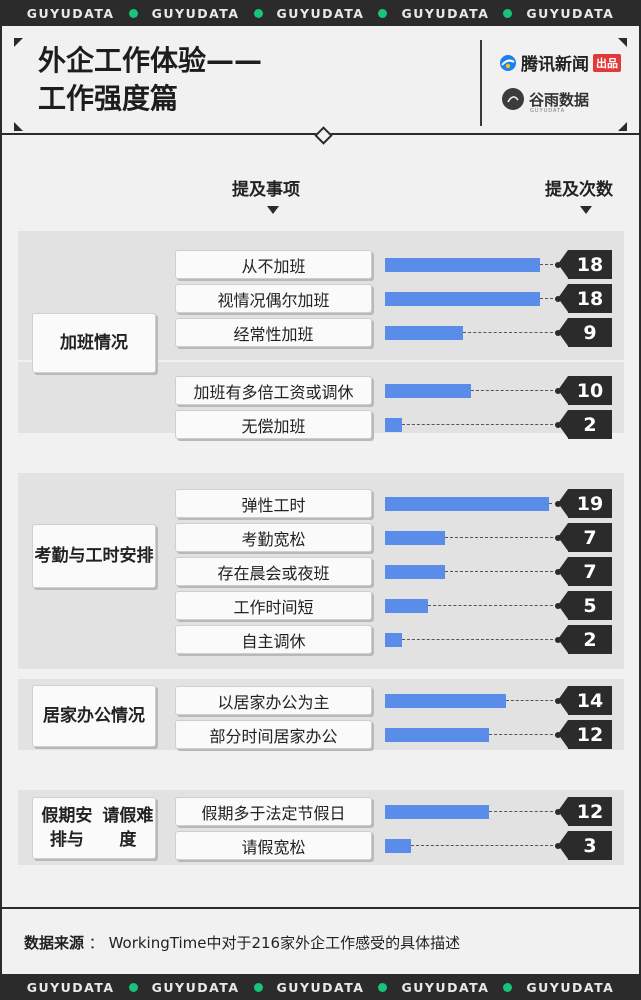  Describe the element at coordinates (273, 424) in the screenshot. I see `item-label: 无偿加班` at that location.